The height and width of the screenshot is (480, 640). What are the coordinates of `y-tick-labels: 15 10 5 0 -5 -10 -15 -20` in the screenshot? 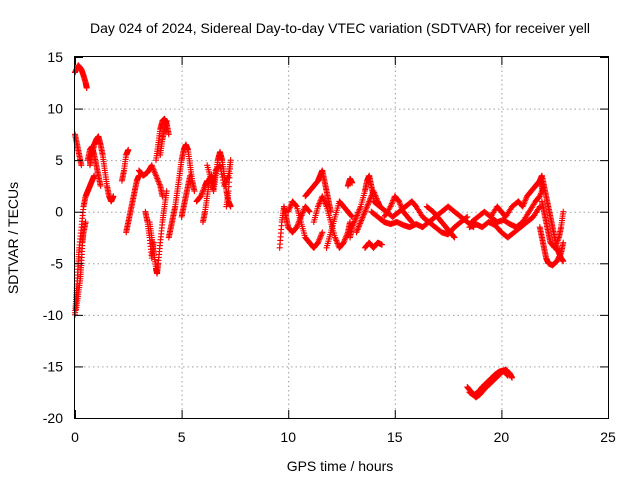 It's located at (53, 237).